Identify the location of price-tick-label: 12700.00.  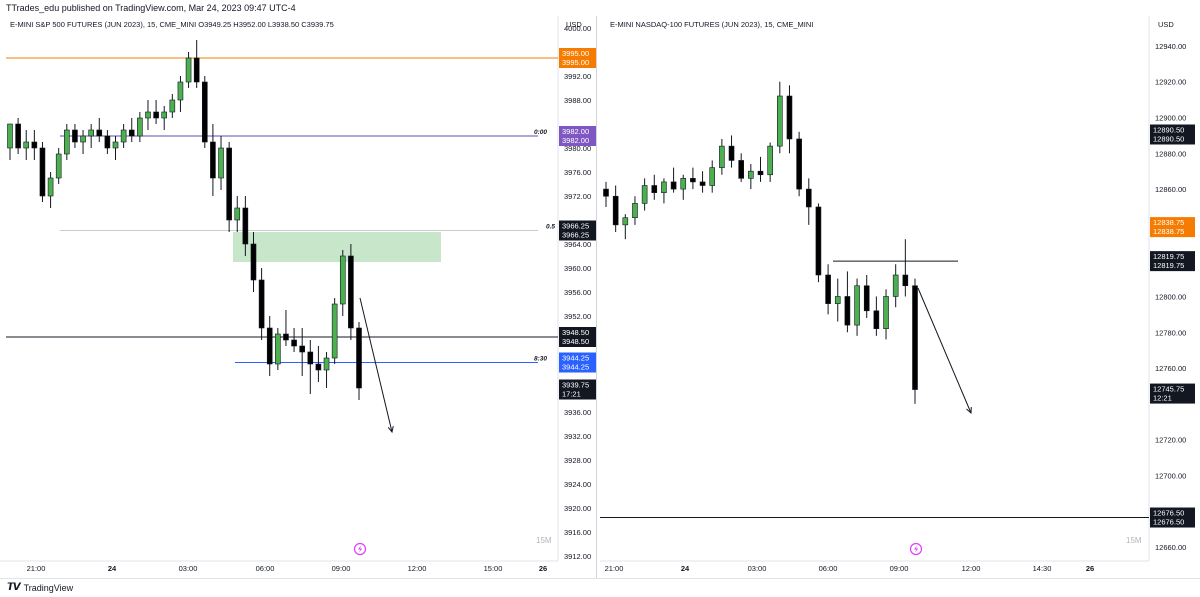
(1170, 475).